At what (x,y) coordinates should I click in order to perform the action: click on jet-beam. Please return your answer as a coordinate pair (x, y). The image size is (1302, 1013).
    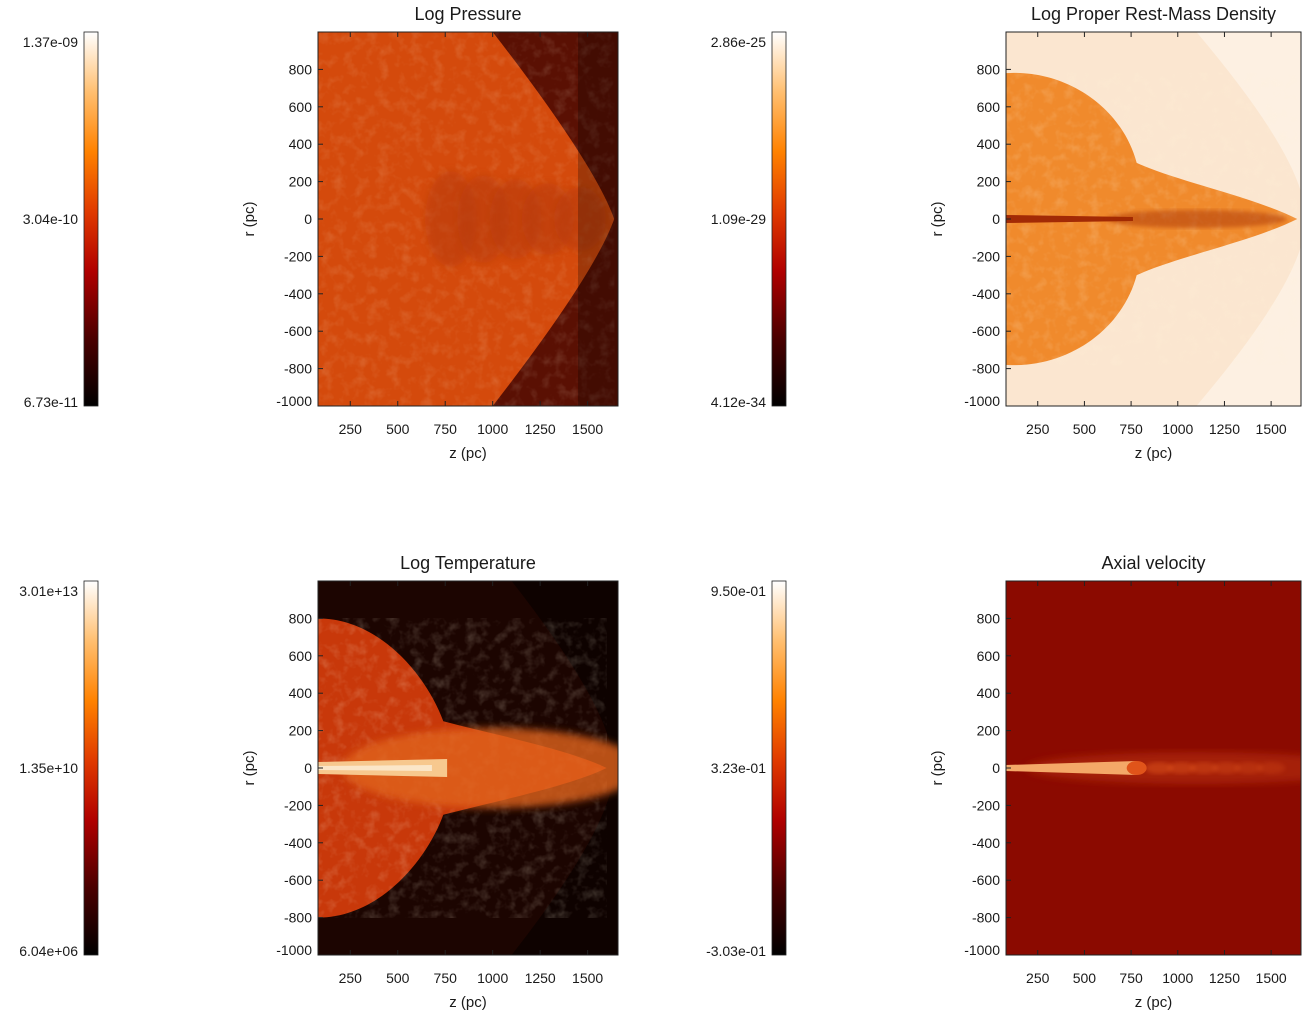
    Looking at the image, I should click on (1071, 768).